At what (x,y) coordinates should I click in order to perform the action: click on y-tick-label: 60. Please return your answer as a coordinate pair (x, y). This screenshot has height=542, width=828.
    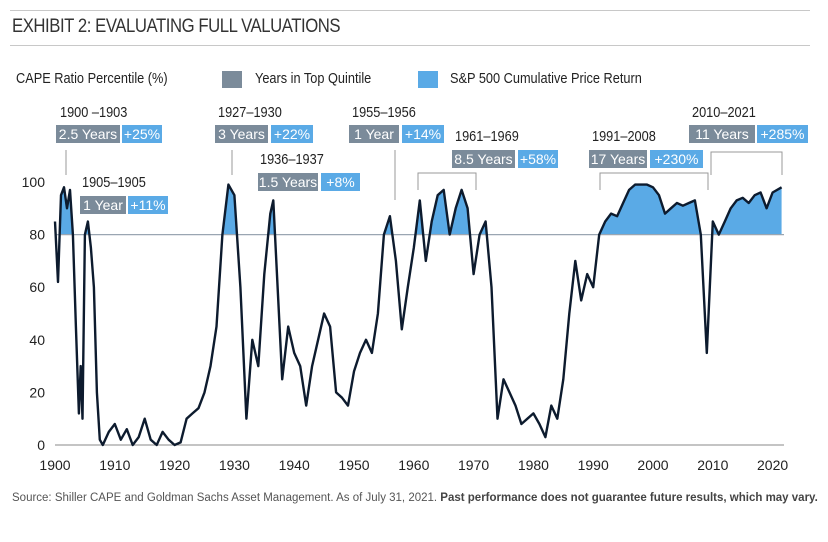
    Looking at the image, I should click on (37, 287).